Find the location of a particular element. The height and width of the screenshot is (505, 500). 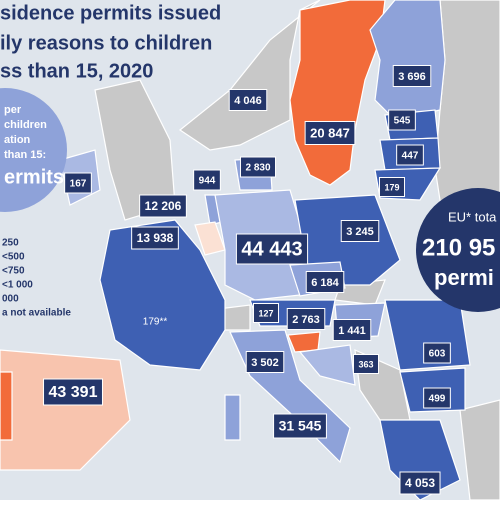

country-label: 31 545 is located at coordinates (300, 426).